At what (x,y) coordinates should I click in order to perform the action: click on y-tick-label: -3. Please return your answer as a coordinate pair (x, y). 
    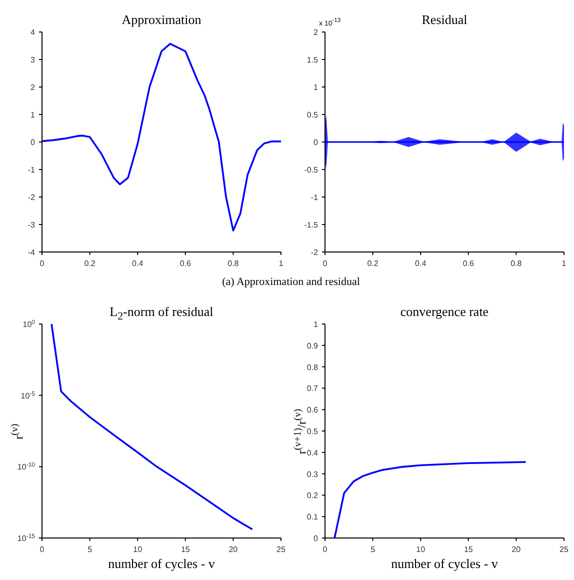
    Looking at the image, I should click on (32, 225).